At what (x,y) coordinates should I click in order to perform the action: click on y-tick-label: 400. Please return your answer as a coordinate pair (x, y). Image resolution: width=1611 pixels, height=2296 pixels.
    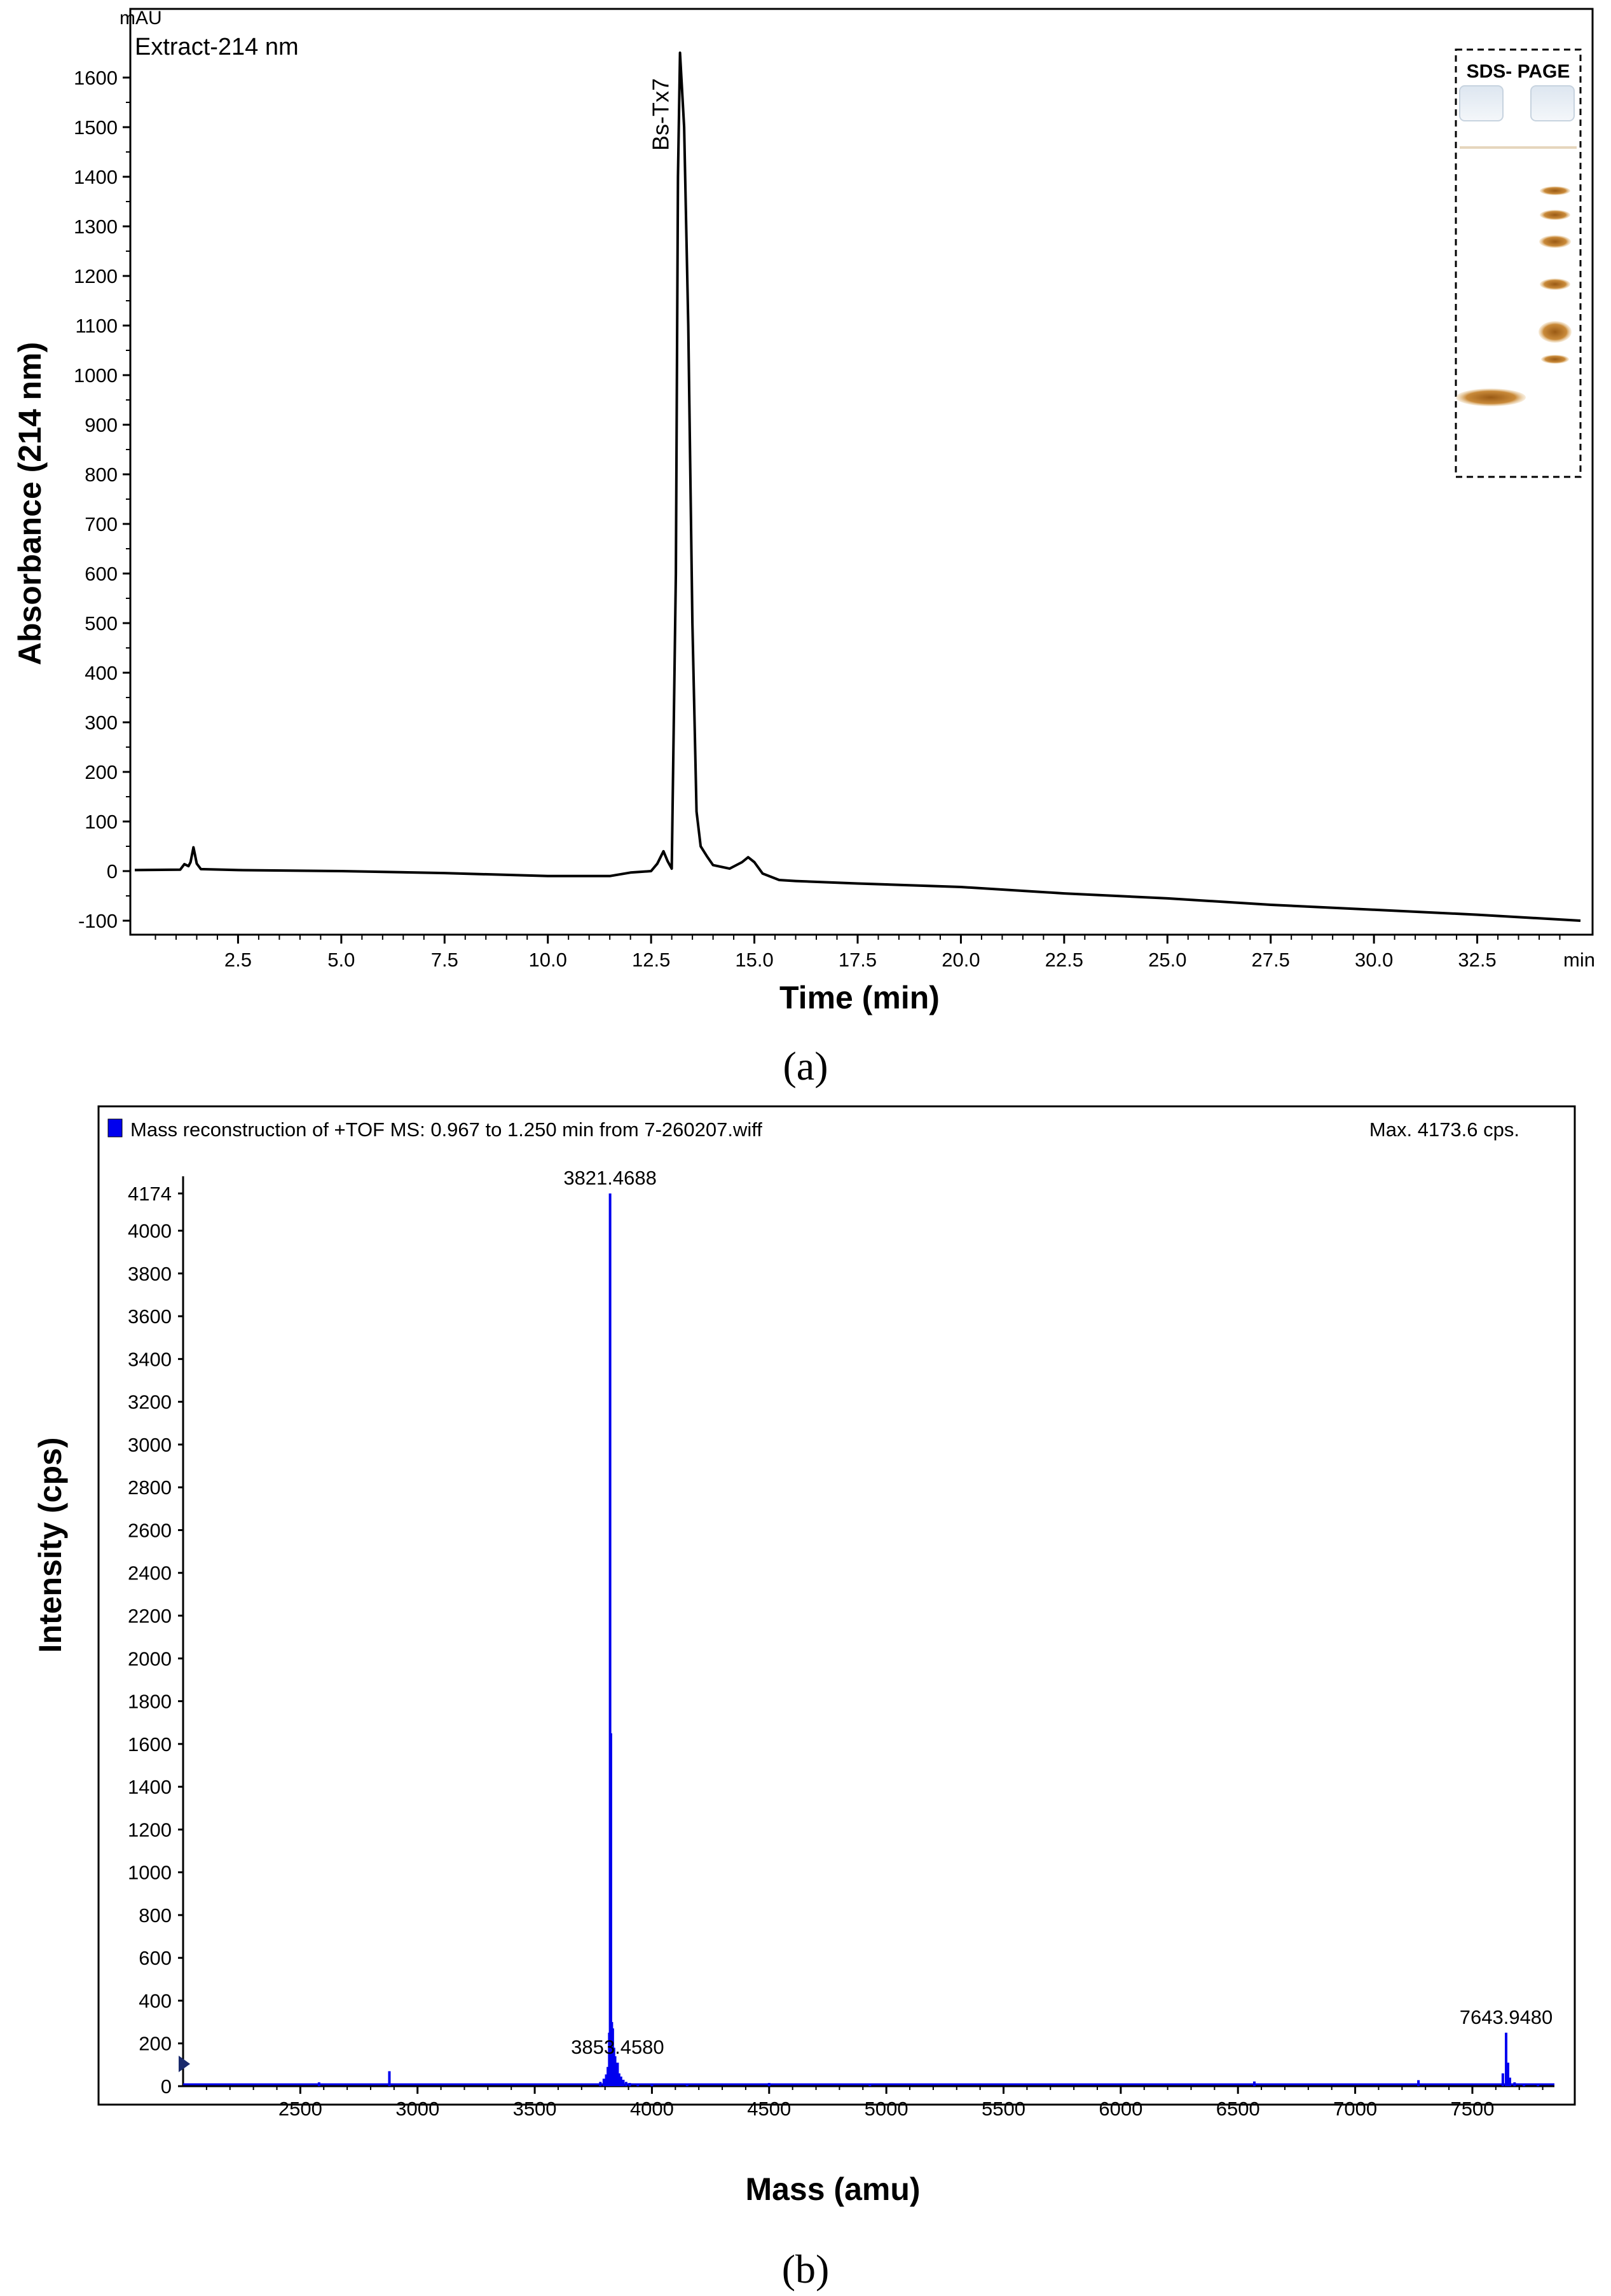
    Looking at the image, I should click on (101, 673).